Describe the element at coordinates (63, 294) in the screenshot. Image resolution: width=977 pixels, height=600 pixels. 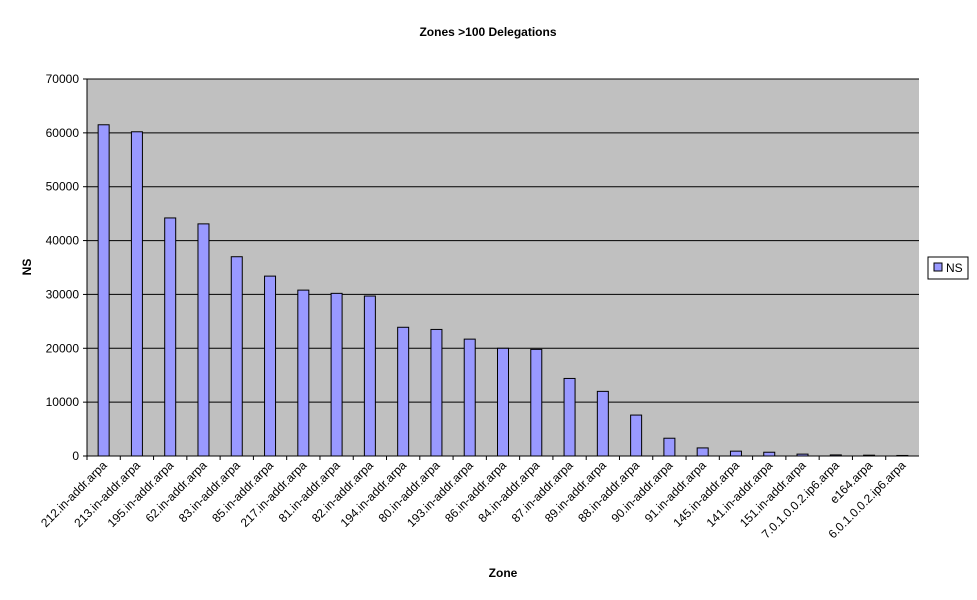
I see `y-tick-label: 30000` at that location.